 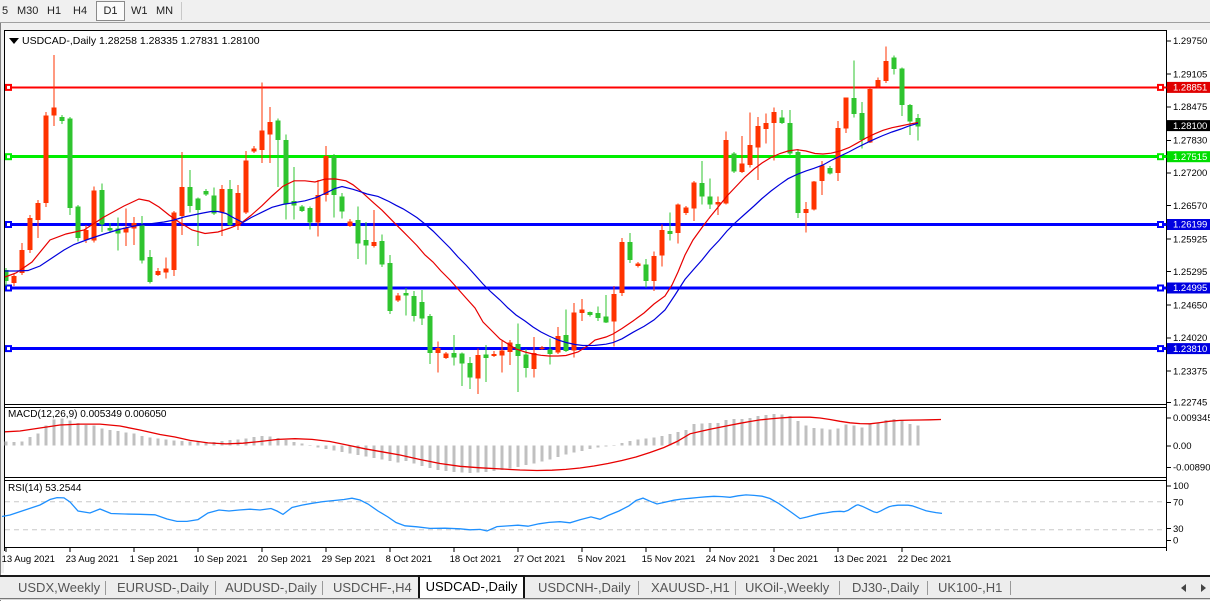 What do you see at coordinates (925, 559) in the screenshot?
I see `svg-text: 22 Dec 2021` at bounding box center [925, 559].